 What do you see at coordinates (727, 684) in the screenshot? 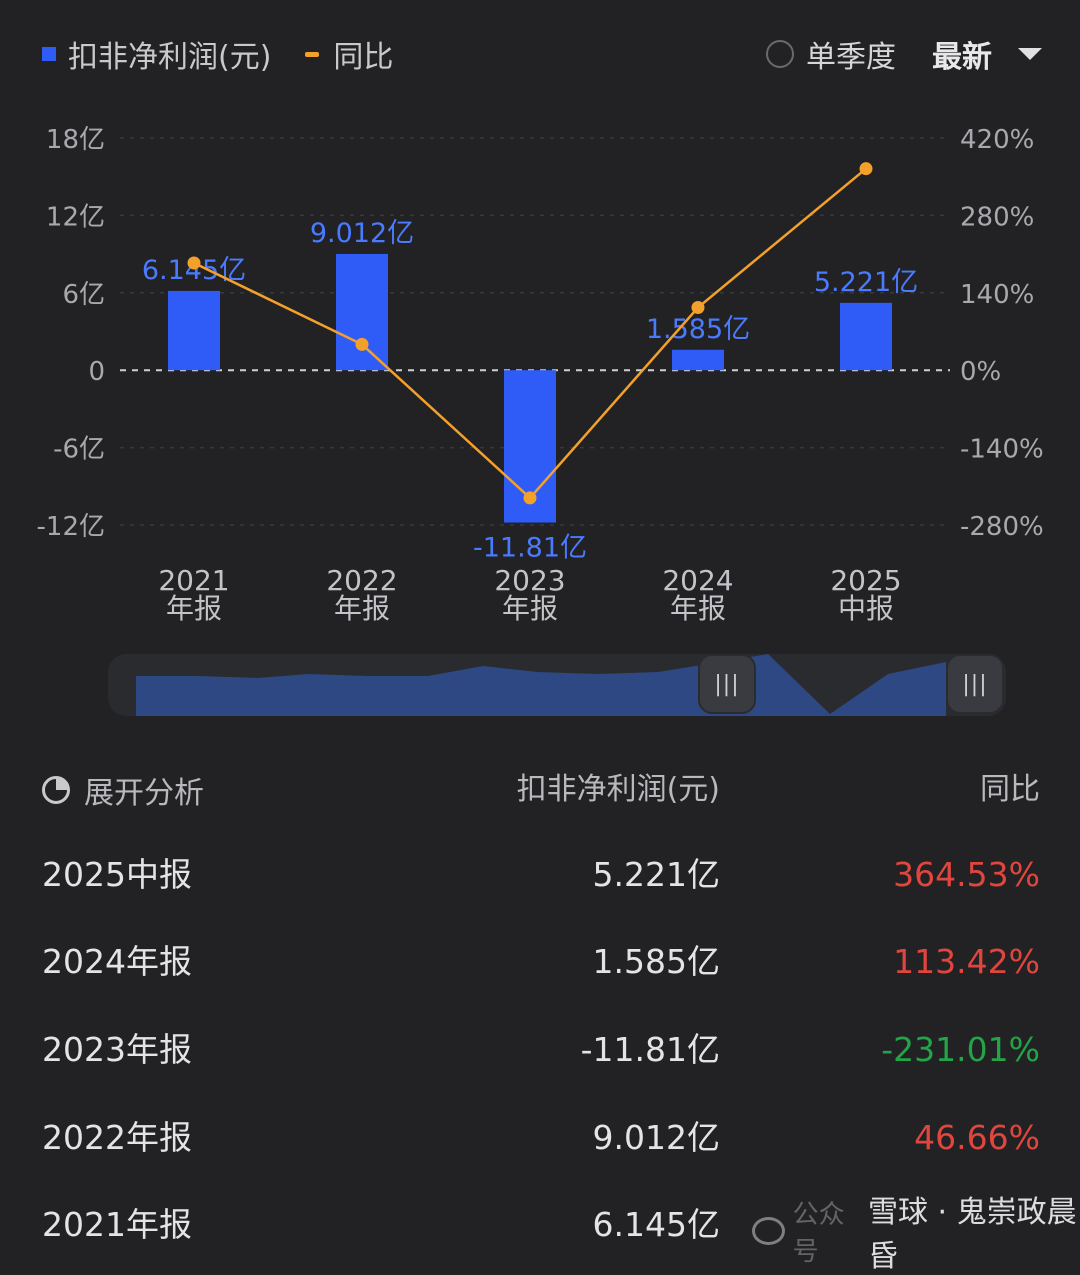
I see `range-handle-left: |||` at bounding box center [727, 684].